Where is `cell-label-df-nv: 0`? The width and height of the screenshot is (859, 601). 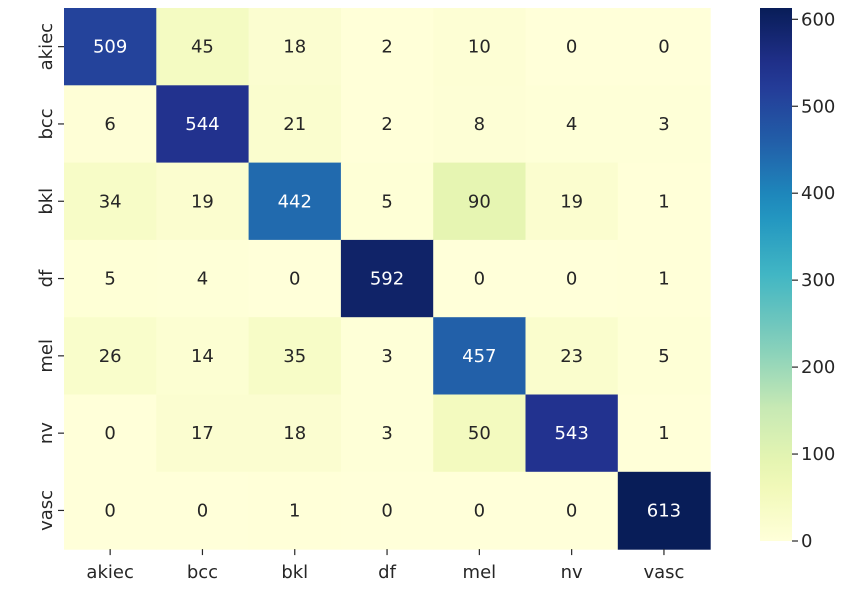
cell-label-df-nv: 0 is located at coordinates (571, 279).